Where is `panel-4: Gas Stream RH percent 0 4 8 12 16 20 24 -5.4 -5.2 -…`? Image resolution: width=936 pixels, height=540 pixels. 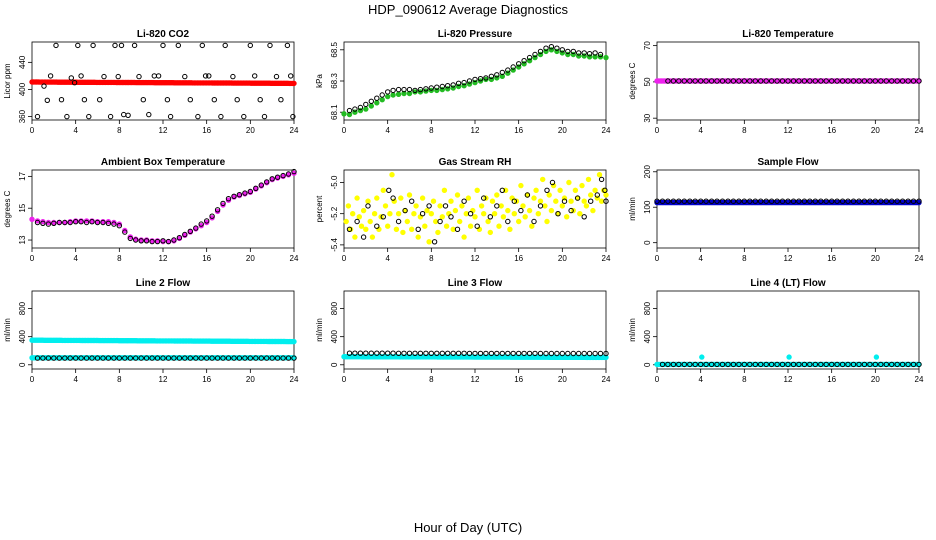
panel-4: Gas Stream RH percent 0 4 8 12 16 20 24 -5.4 -5.2 -… is located at coordinates (463, 210).